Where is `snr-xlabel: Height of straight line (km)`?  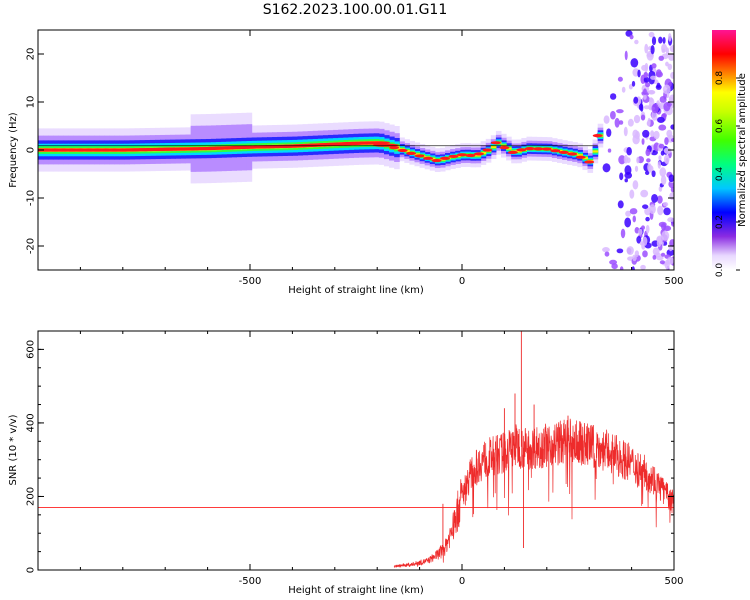
snr-xlabel: Height of straight line (km) is located at coordinates (356, 590).